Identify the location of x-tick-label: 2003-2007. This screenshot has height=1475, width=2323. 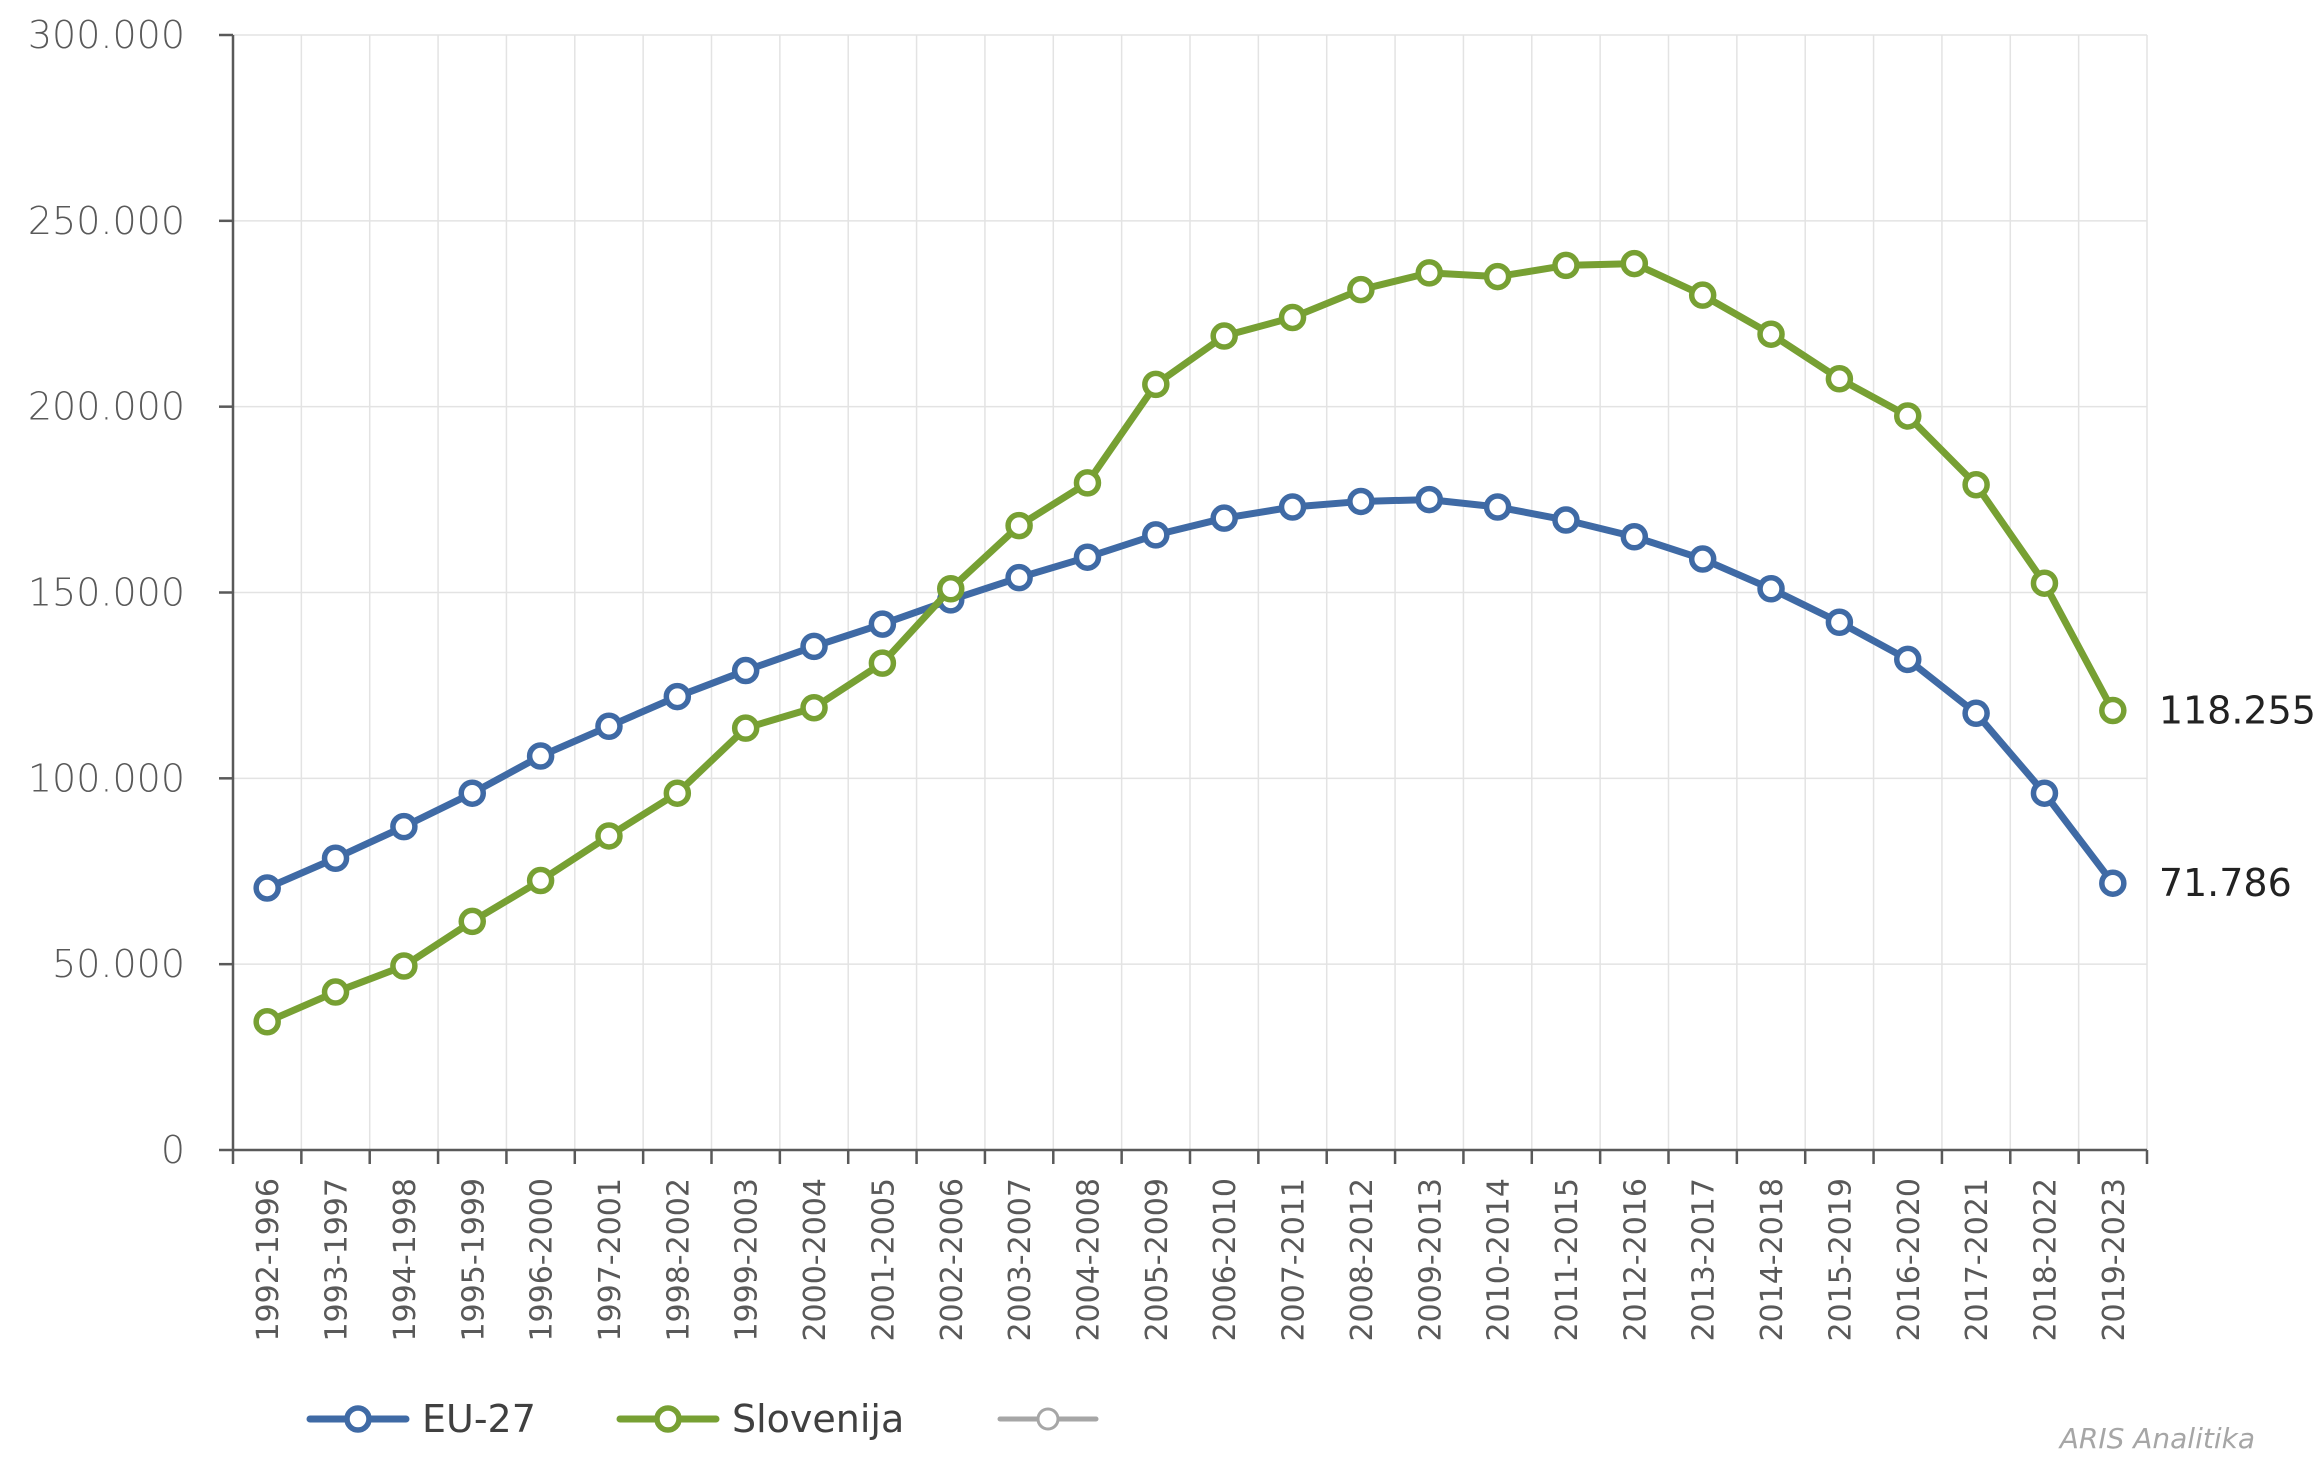
(1020, 1260).